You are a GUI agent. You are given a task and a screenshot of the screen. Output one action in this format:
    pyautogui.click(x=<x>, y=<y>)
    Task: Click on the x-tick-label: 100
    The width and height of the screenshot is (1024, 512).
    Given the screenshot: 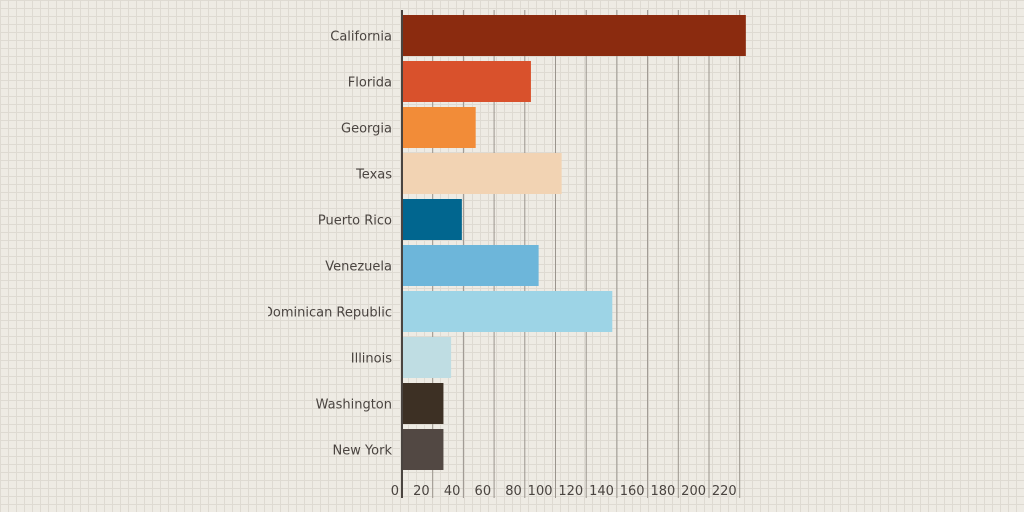 What is the action you would take?
    pyautogui.click(x=540, y=491)
    